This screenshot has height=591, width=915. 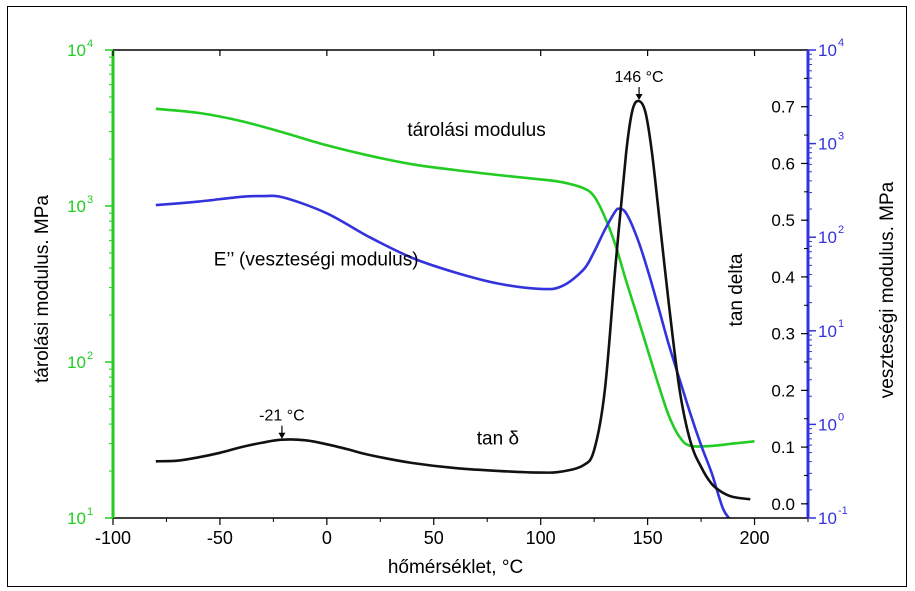 I want to click on y-right-tick-exponent: 2, so click(x=841, y=230).